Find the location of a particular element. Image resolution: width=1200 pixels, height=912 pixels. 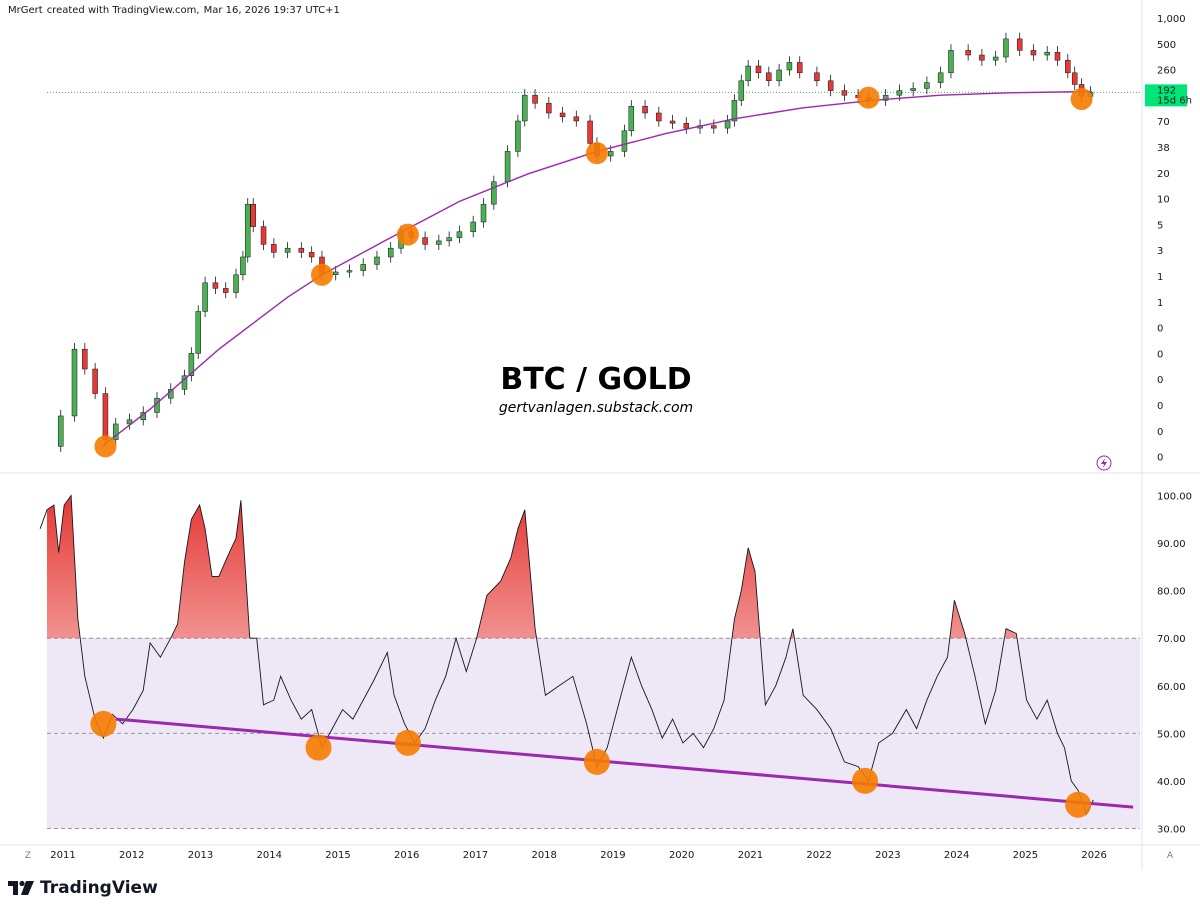

time-axis-label: 2017 is located at coordinates (475, 855).